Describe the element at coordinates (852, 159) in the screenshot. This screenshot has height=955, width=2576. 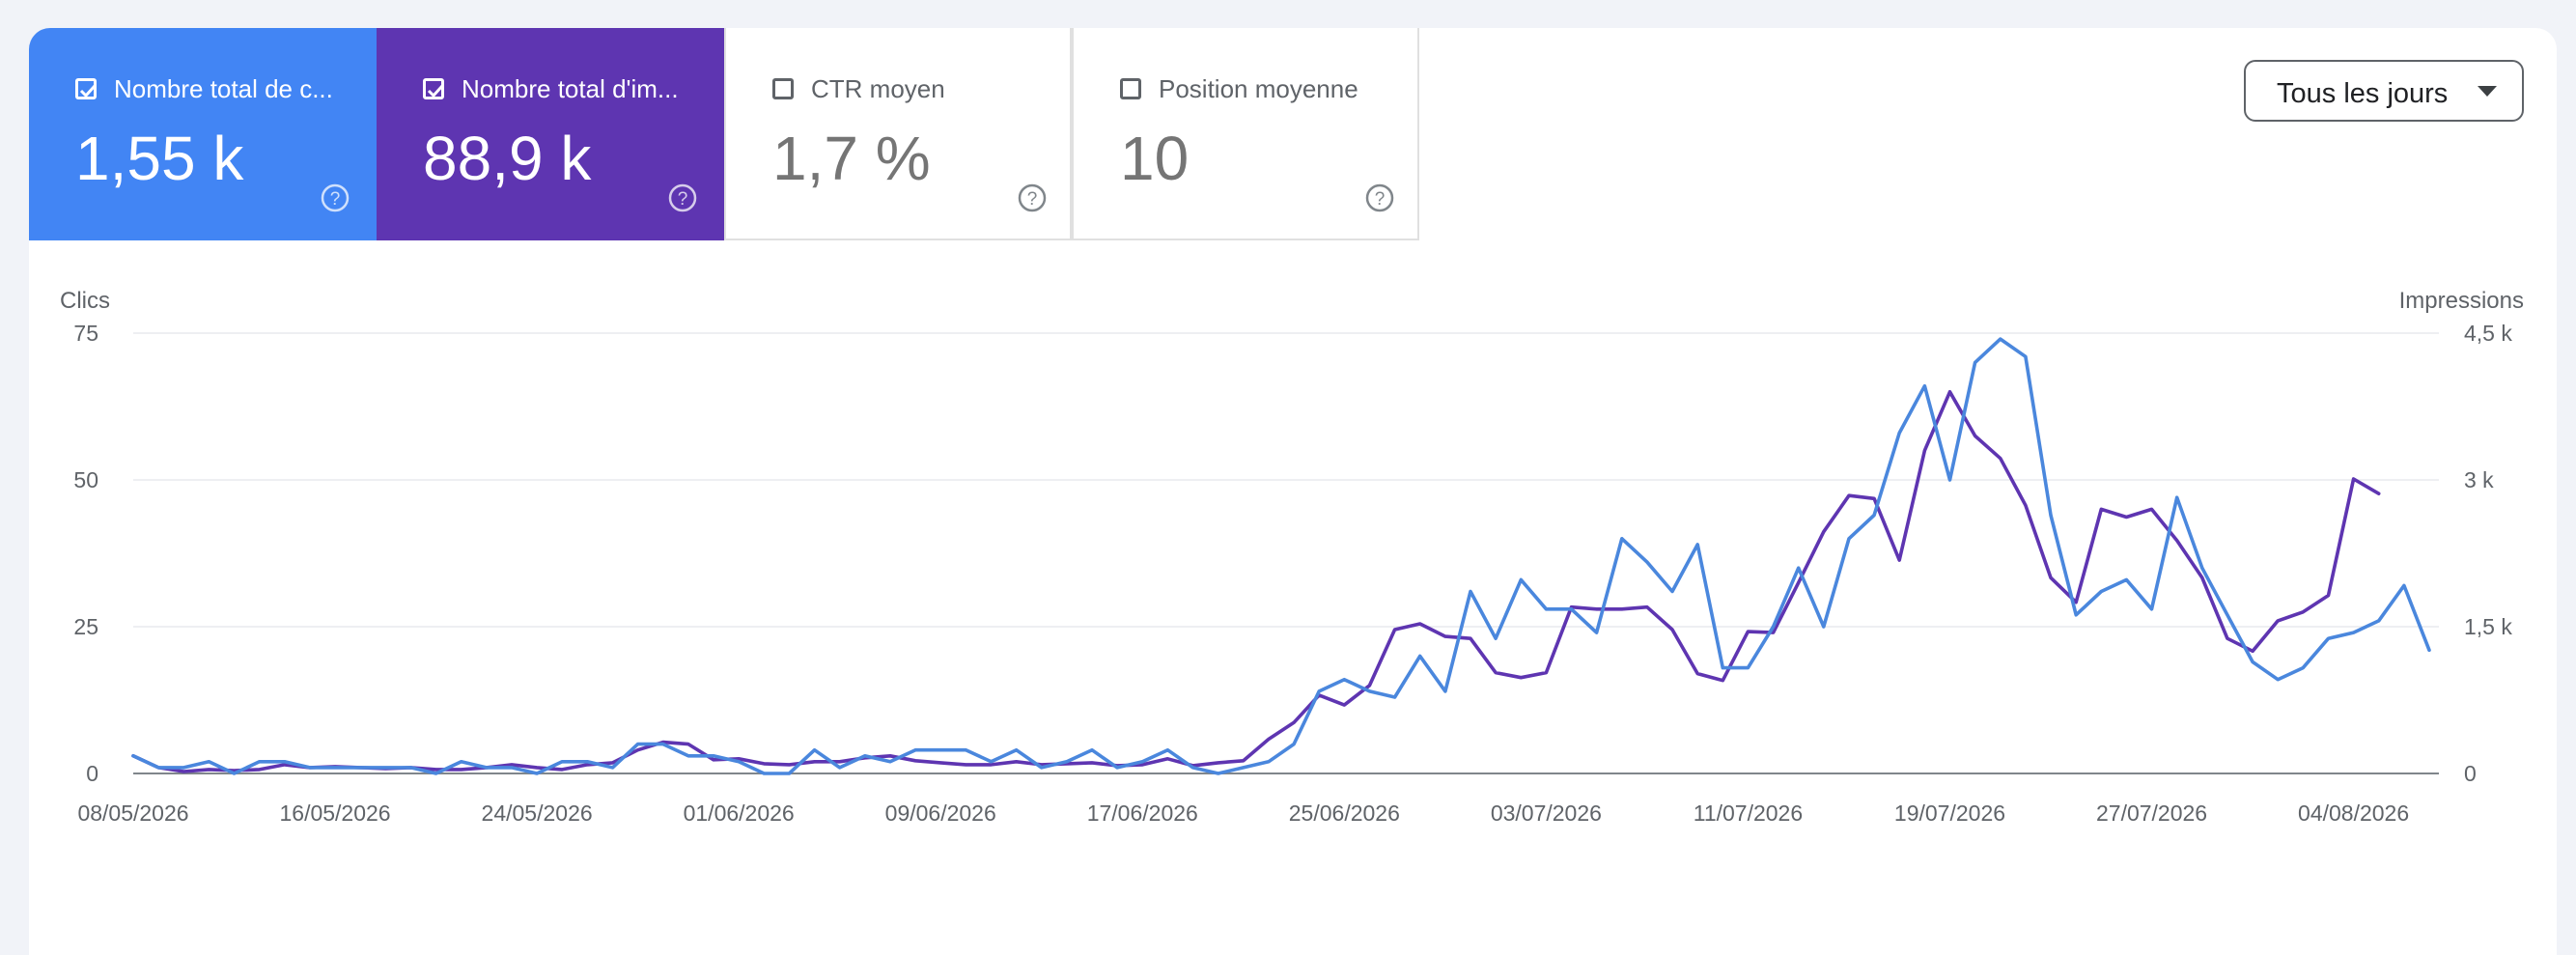
I see `metric-value: 1,7 %` at that location.